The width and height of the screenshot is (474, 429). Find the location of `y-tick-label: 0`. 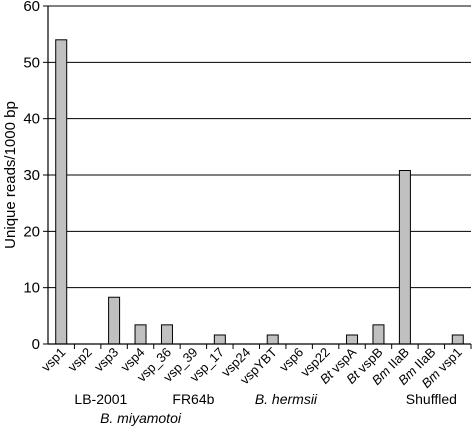

y-tick-label: 0 is located at coordinates (36, 344).